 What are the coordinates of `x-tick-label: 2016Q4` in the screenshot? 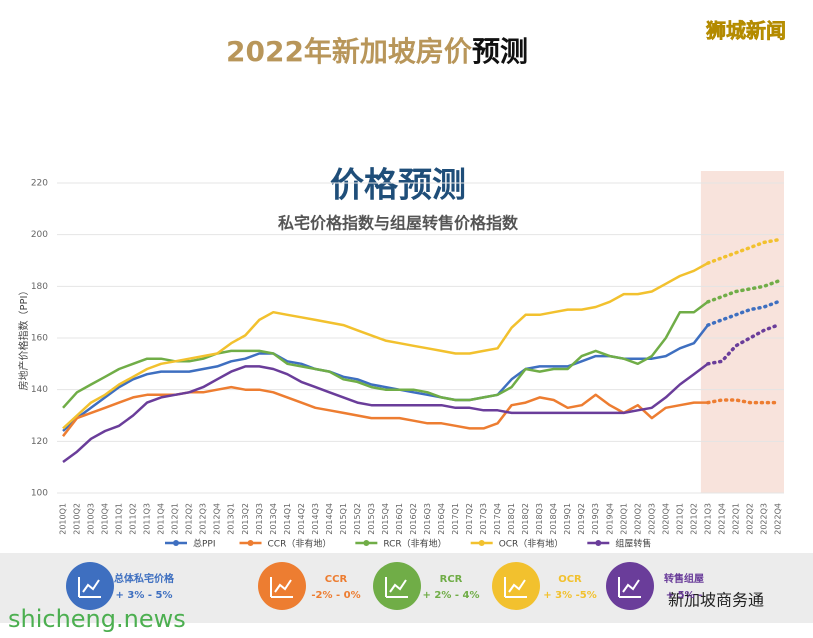 It's located at (441, 519).